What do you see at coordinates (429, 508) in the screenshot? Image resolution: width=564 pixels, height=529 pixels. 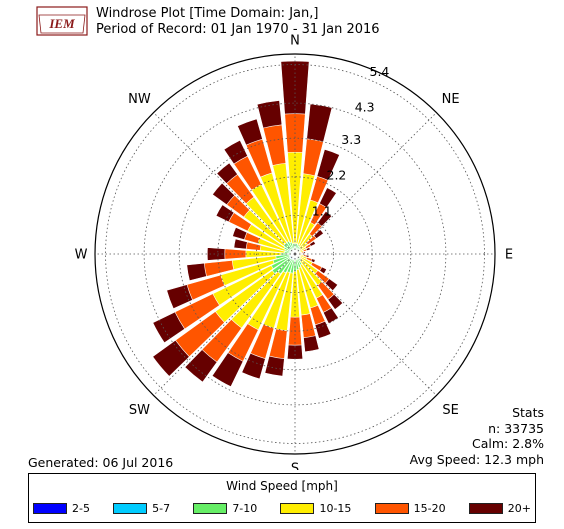 I see `legend-label: 15-20` at bounding box center [429, 508].